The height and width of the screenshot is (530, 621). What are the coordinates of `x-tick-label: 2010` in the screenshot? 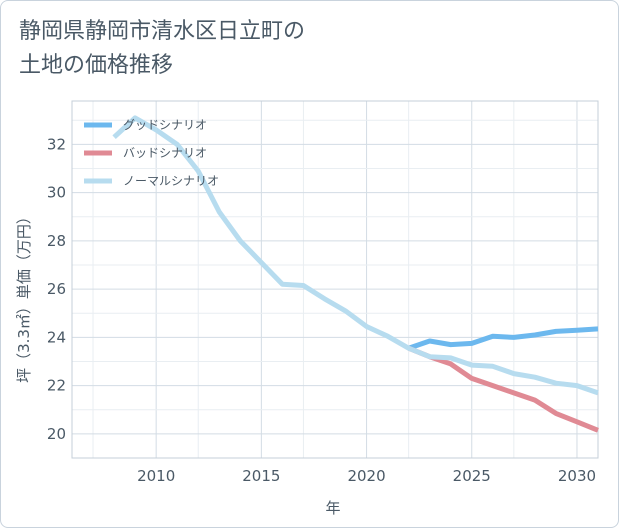 It's located at (156, 476).